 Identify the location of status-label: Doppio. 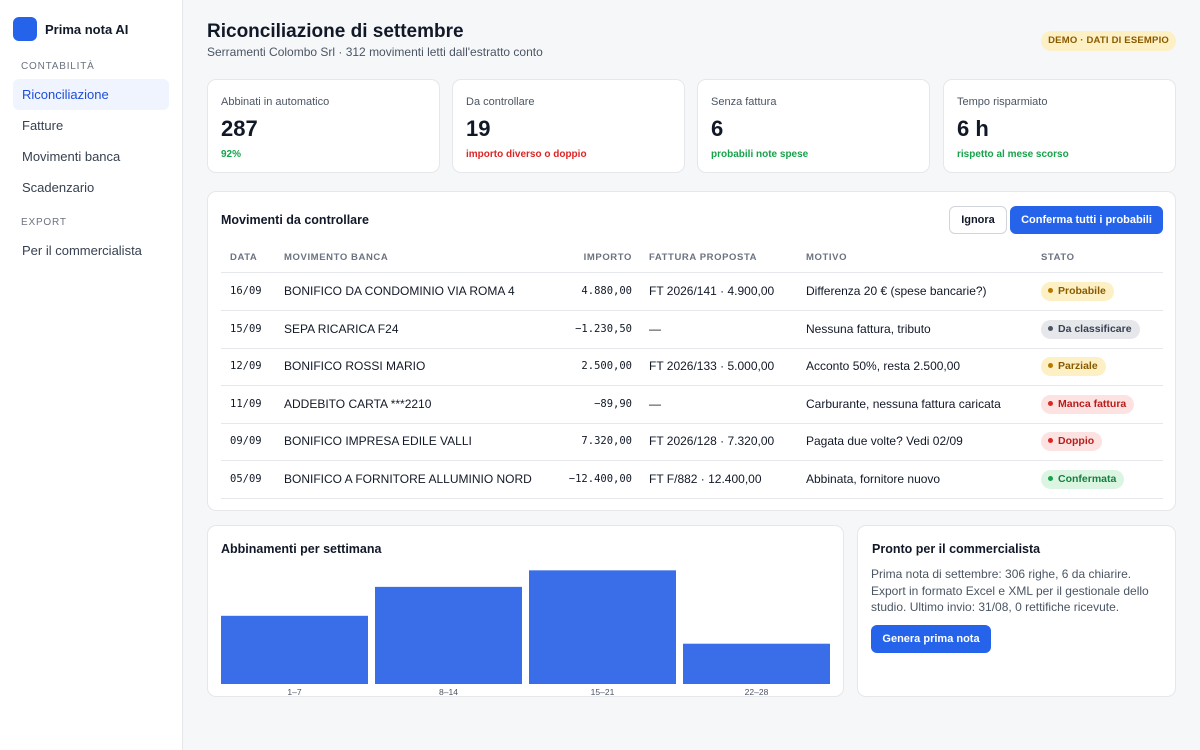
(1076, 441).